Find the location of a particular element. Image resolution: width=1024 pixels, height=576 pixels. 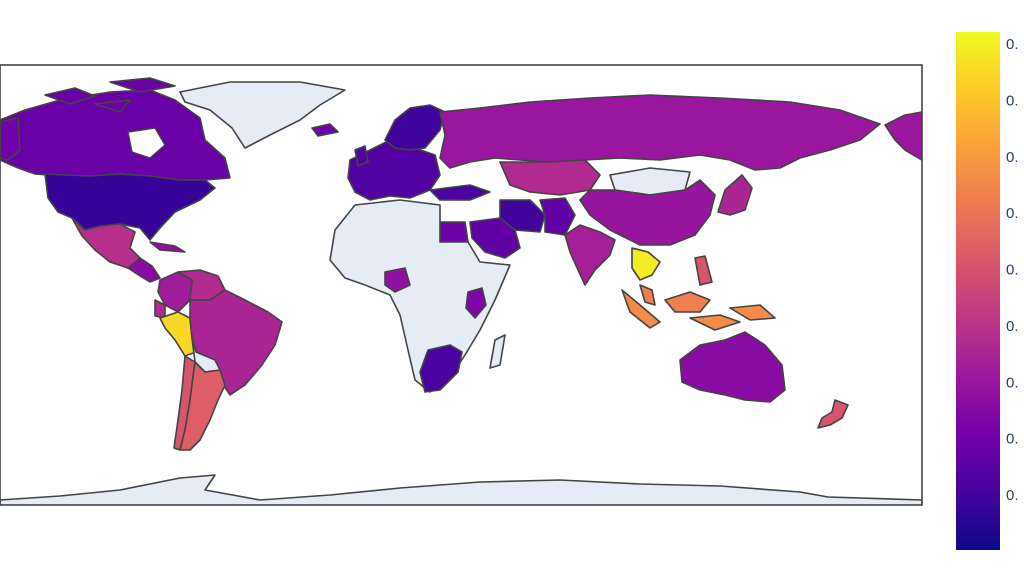

region-central-asia is located at coordinates (550, 177).